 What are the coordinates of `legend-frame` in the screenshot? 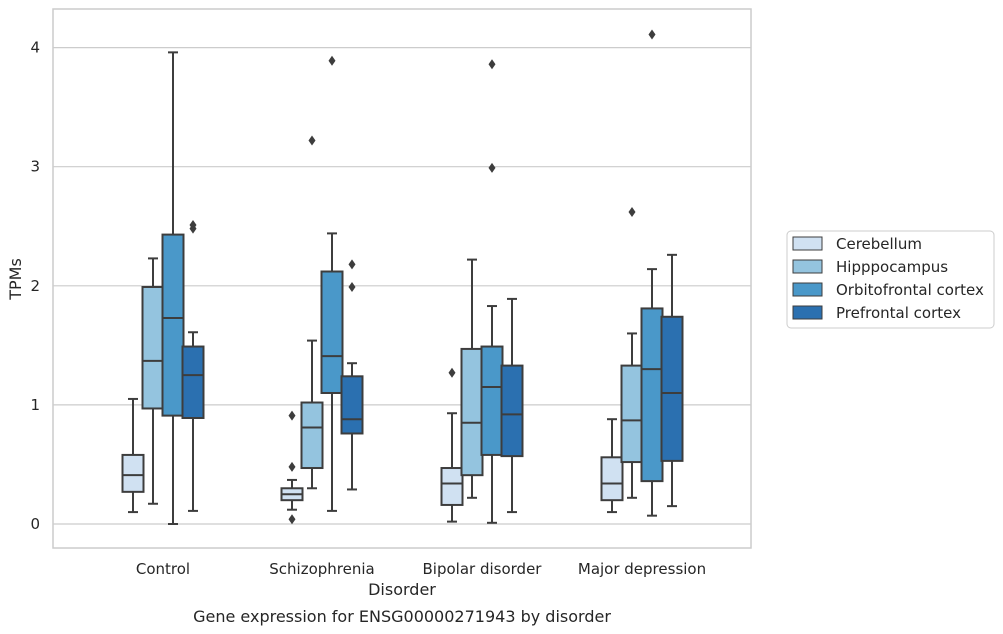 It's located at (890, 279).